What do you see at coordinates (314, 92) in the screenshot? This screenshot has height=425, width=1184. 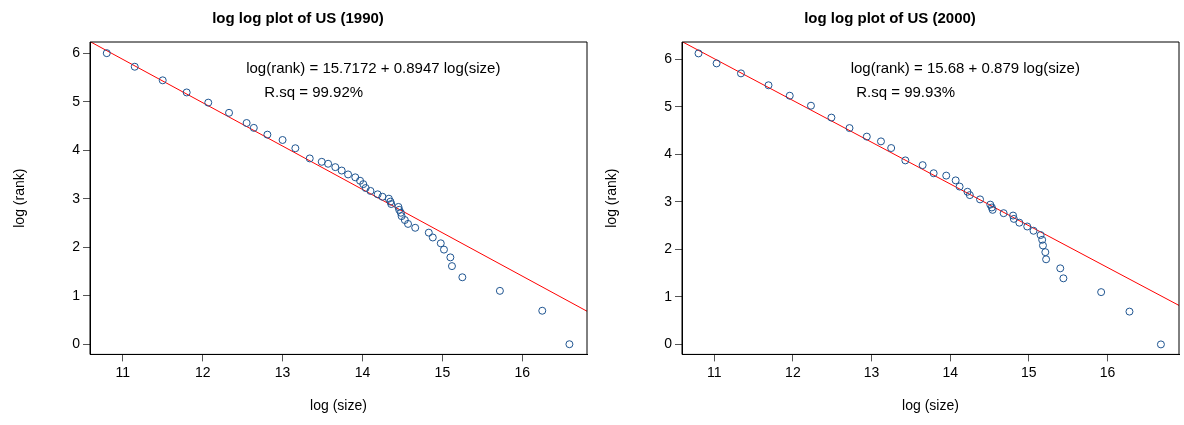 I see `annotation: R.sq = 99.92%` at bounding box center [314, 92].